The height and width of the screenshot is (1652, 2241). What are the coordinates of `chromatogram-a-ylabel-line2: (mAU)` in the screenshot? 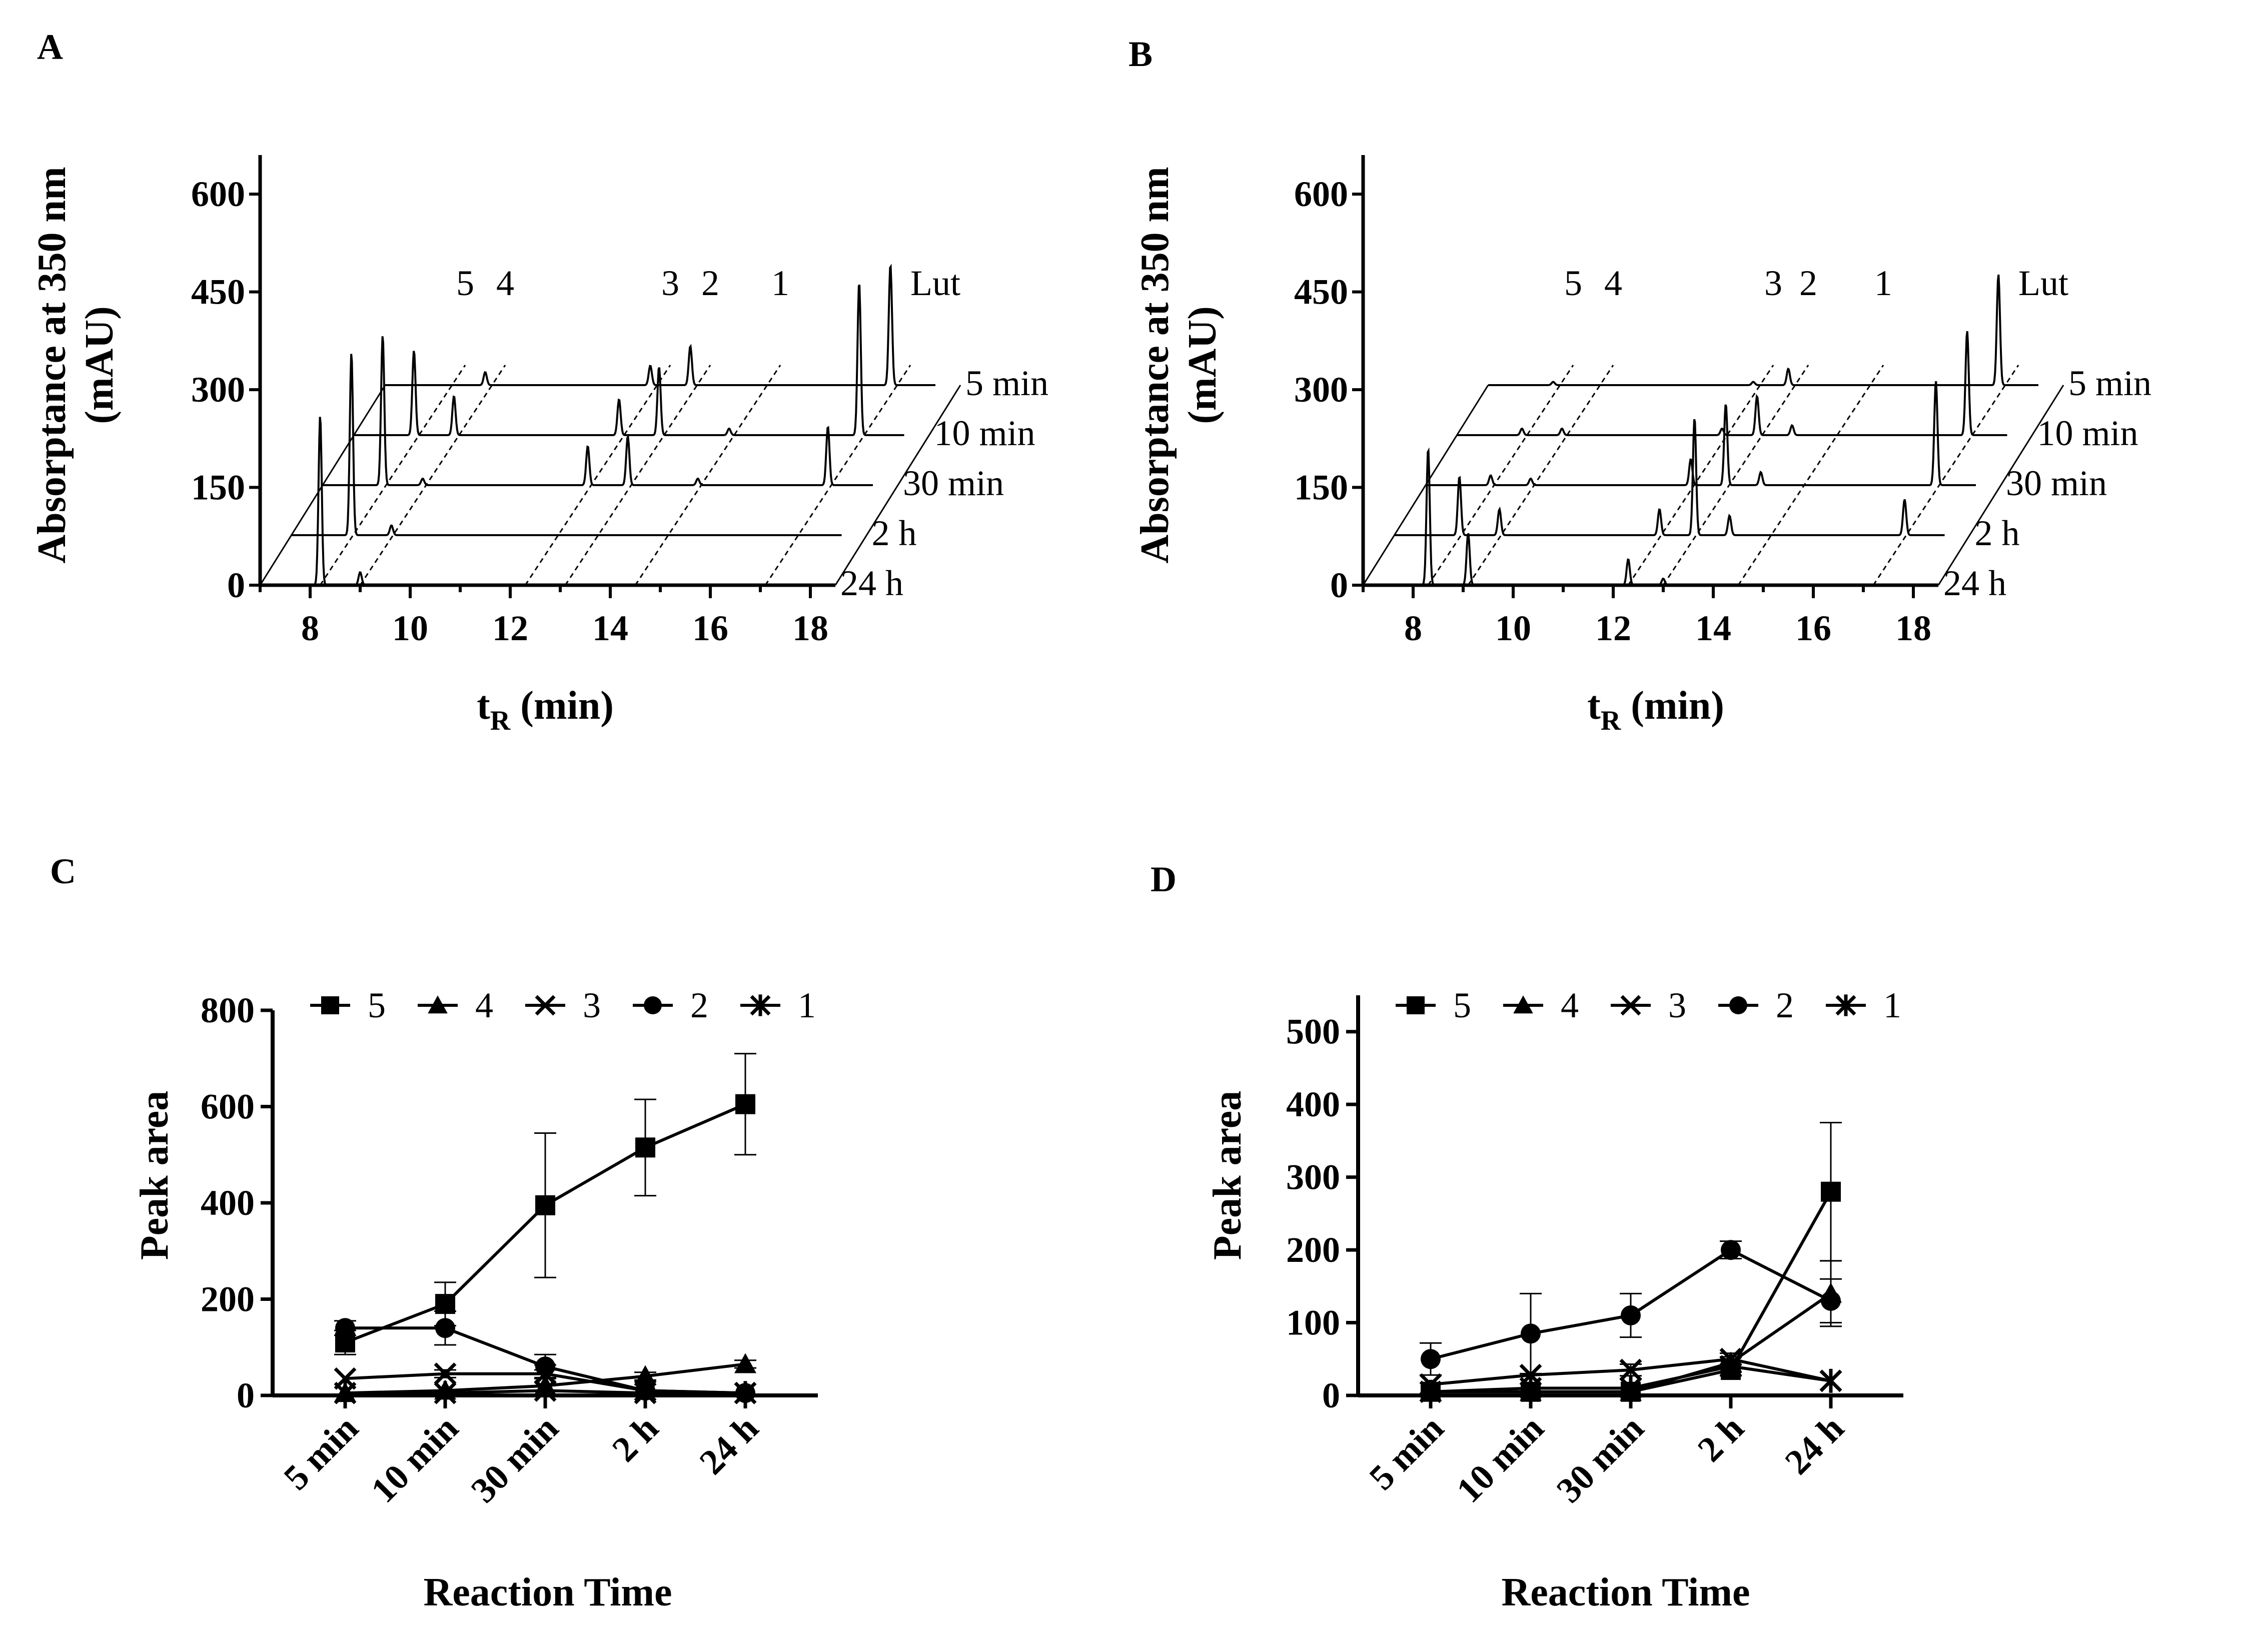 It's located at (100, 365).